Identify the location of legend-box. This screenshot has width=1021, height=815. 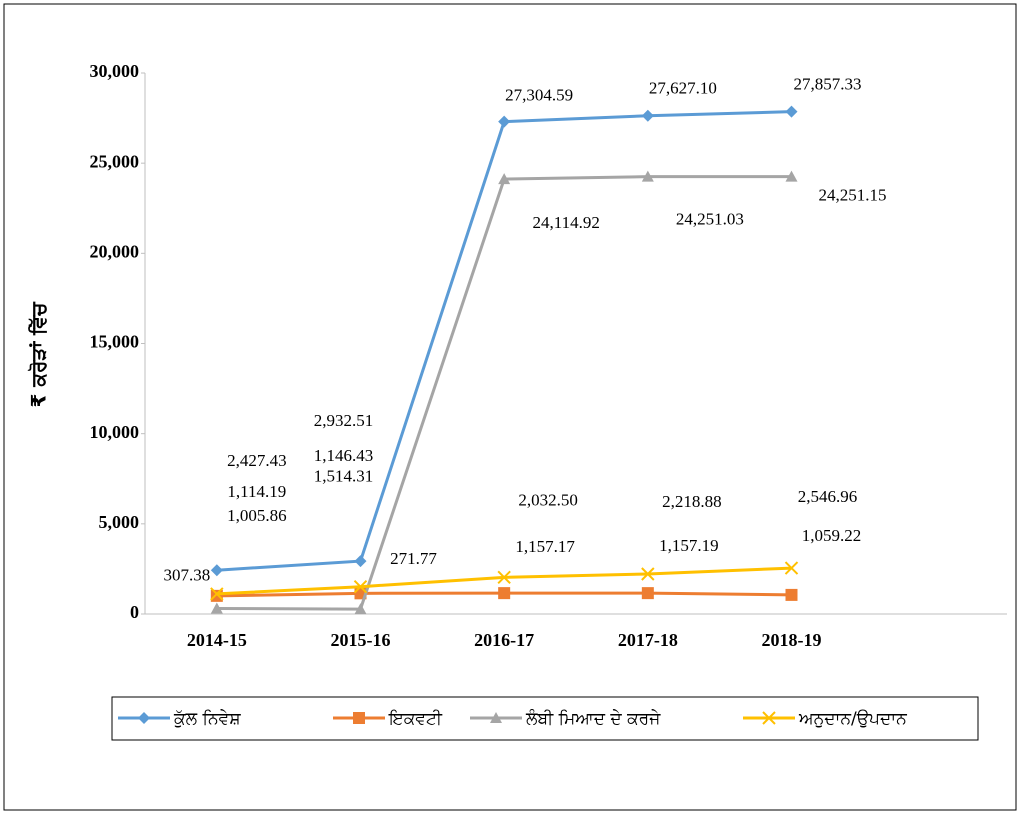
(545, 718).